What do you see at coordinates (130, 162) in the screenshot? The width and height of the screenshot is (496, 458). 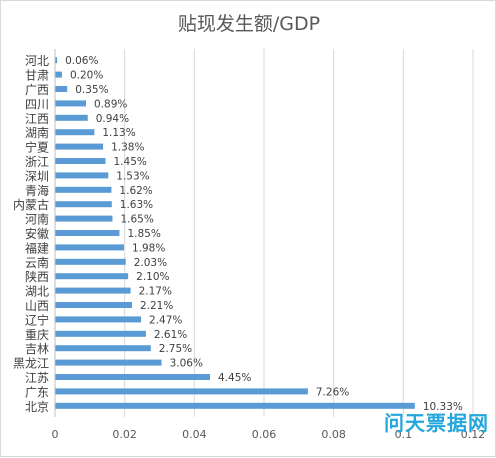 I see `data-label: 1.45%` at bounding box center [130, 162].